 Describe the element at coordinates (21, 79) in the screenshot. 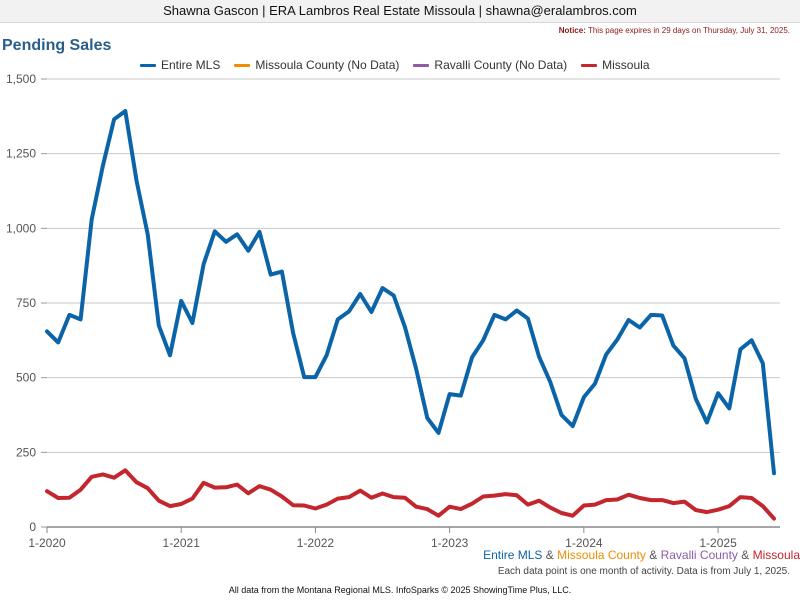

I see `y-tick-label: 1,500` at that location.